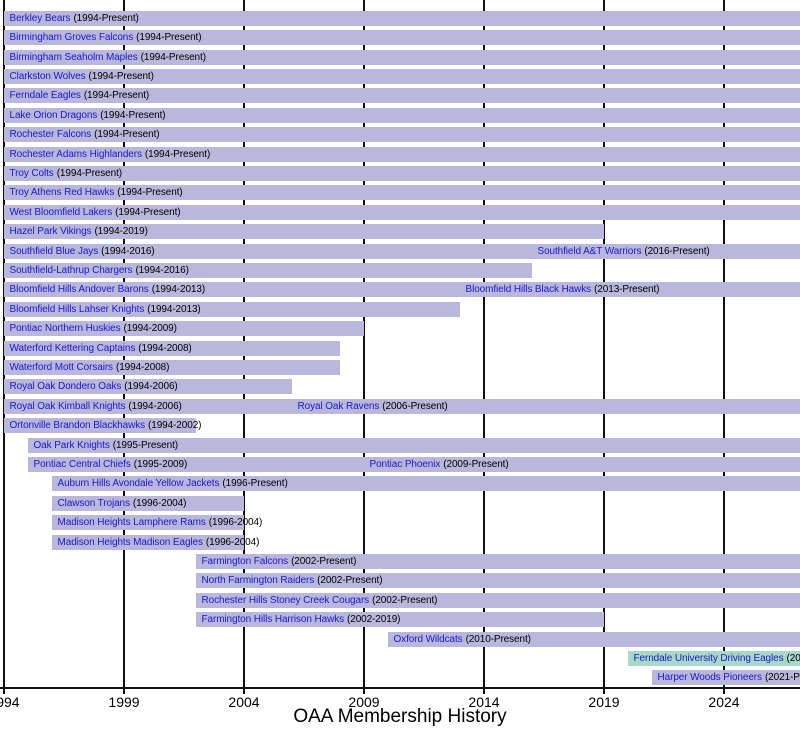 This screenshot has height=735, width=800. Describe the element at coordinates (484, 702) in the screenshot. I see `axis-tick-label-2014: 2014` at that location.